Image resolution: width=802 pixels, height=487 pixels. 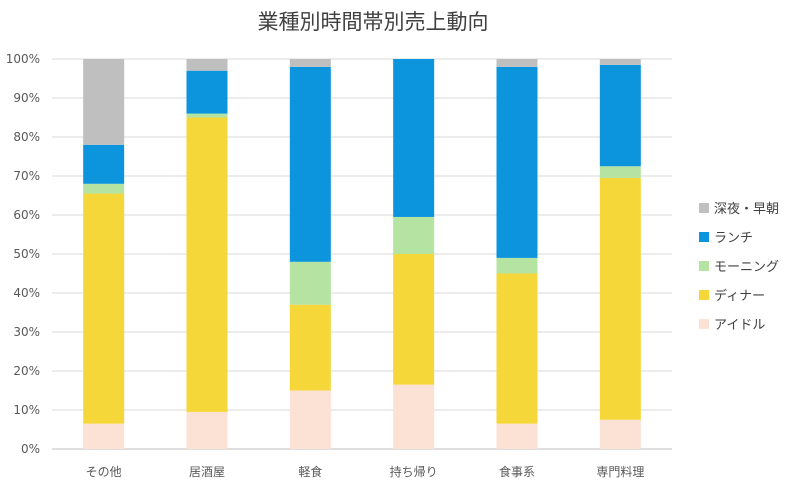 I want to click on y-tick-label: 100%, so click(x=23, y=59).